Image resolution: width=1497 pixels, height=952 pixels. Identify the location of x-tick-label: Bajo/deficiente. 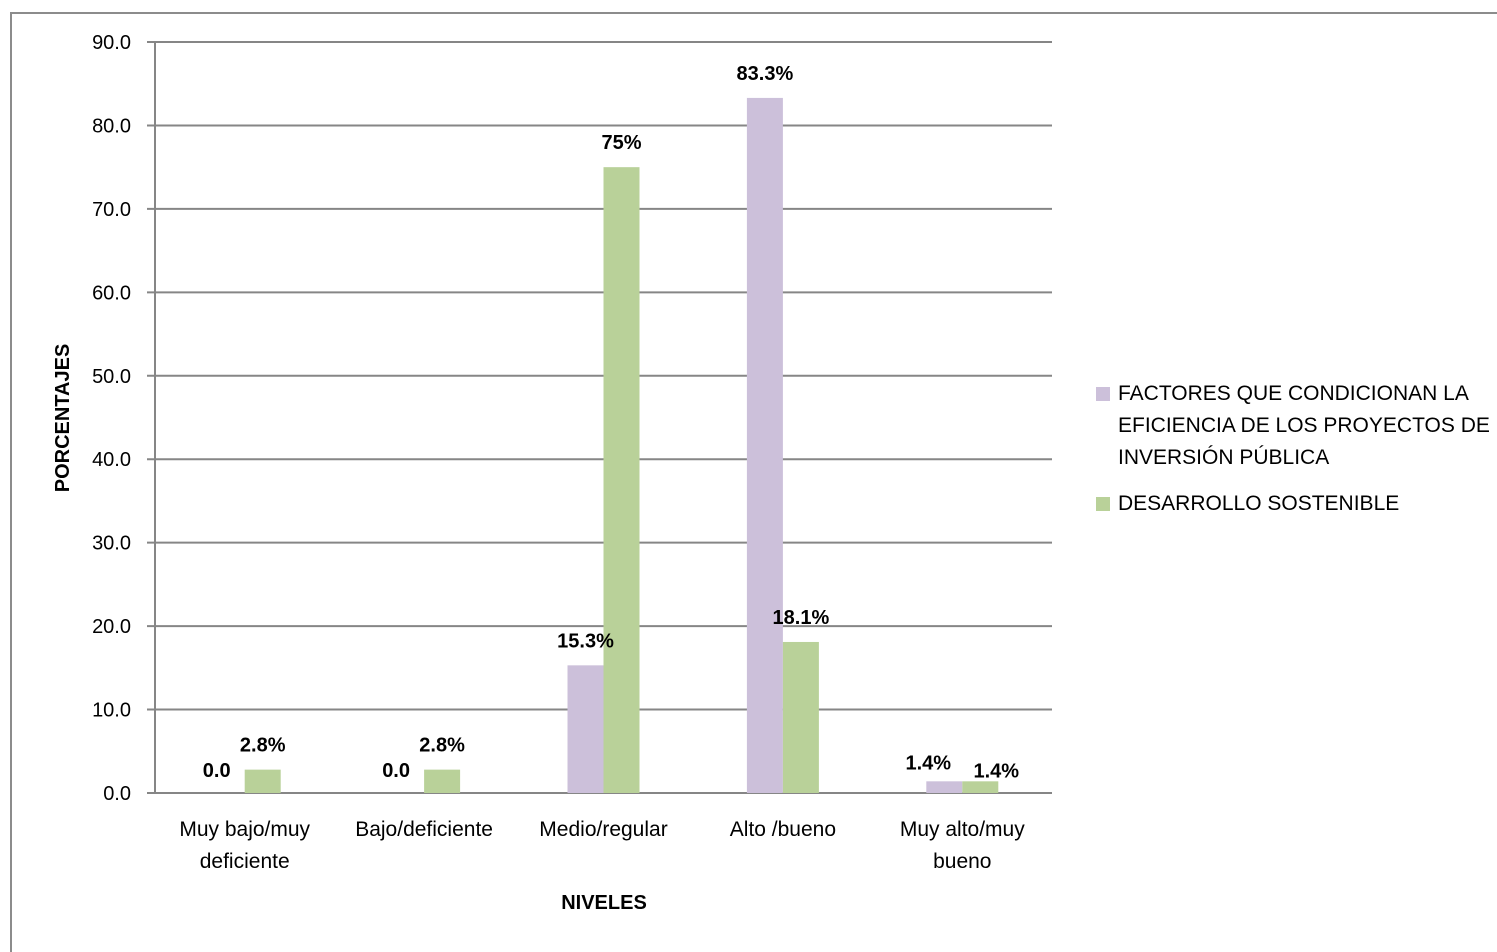
(424, 829).